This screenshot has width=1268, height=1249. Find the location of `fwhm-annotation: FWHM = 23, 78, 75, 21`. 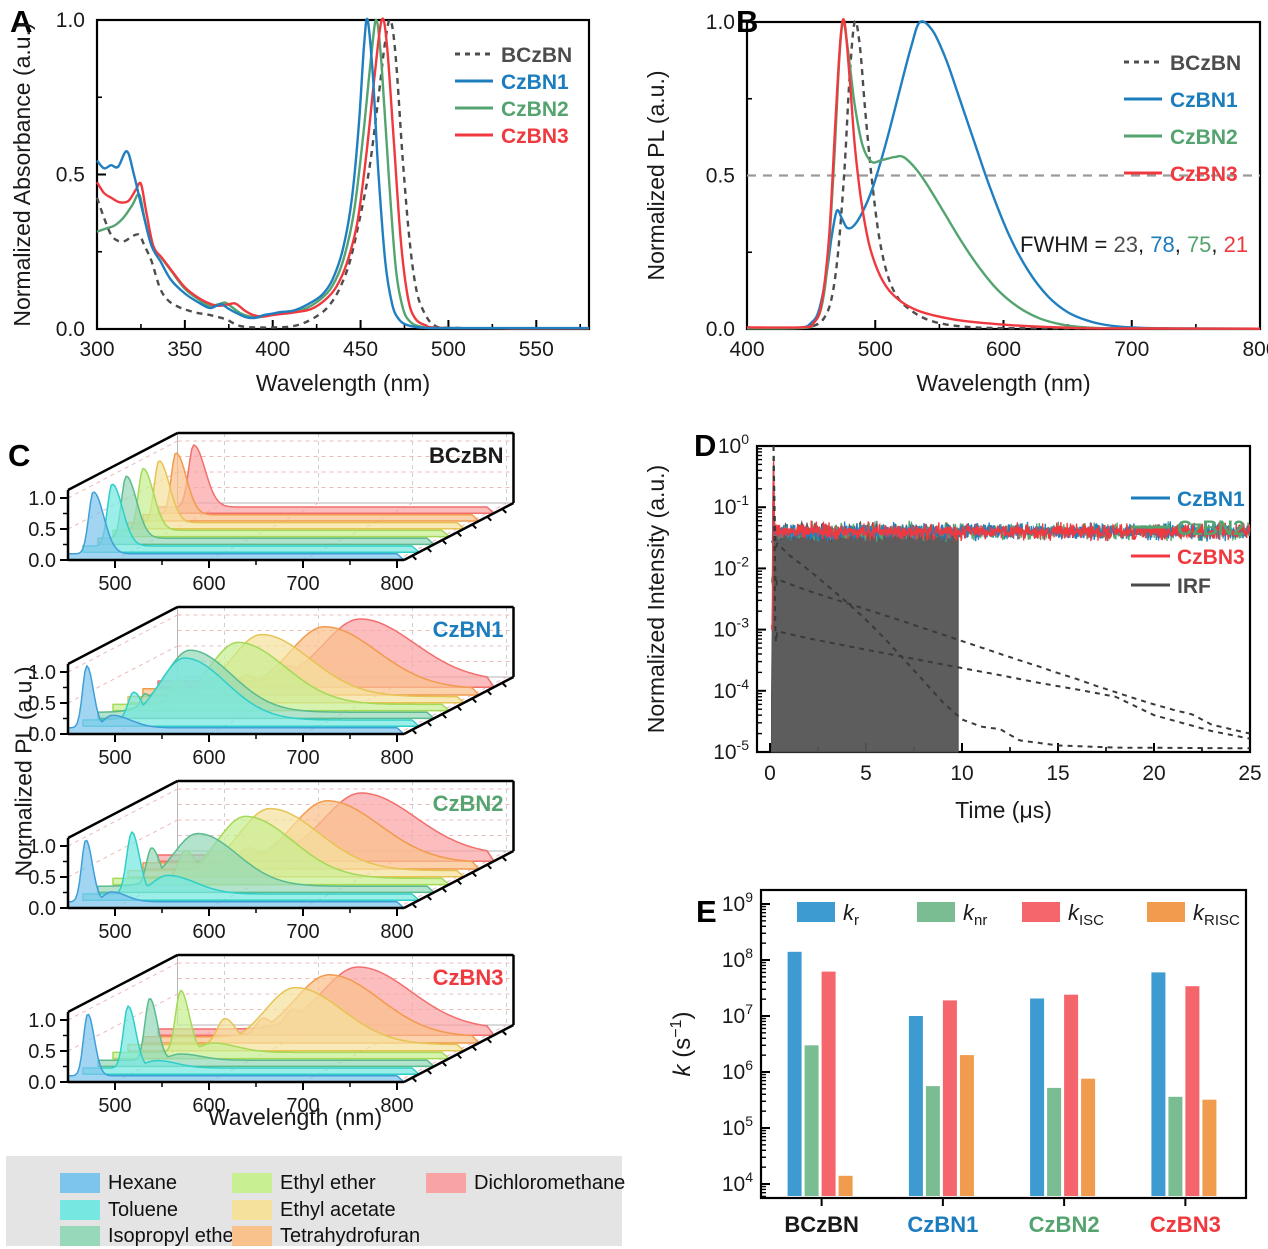

fwhm-annotation: FWHM = 23, 78, 75, 21 is located at coordinates (1134, 244).